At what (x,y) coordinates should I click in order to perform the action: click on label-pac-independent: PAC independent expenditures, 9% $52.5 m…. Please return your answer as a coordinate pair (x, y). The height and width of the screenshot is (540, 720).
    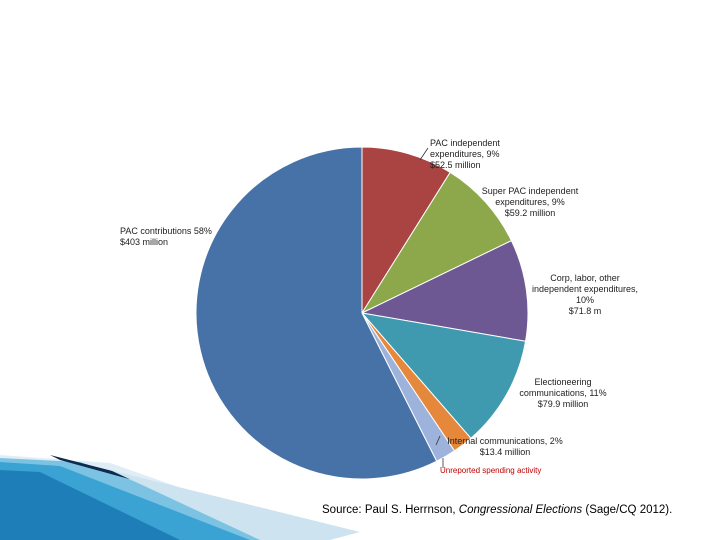
    Looking at the image, I should click on (465, 154).